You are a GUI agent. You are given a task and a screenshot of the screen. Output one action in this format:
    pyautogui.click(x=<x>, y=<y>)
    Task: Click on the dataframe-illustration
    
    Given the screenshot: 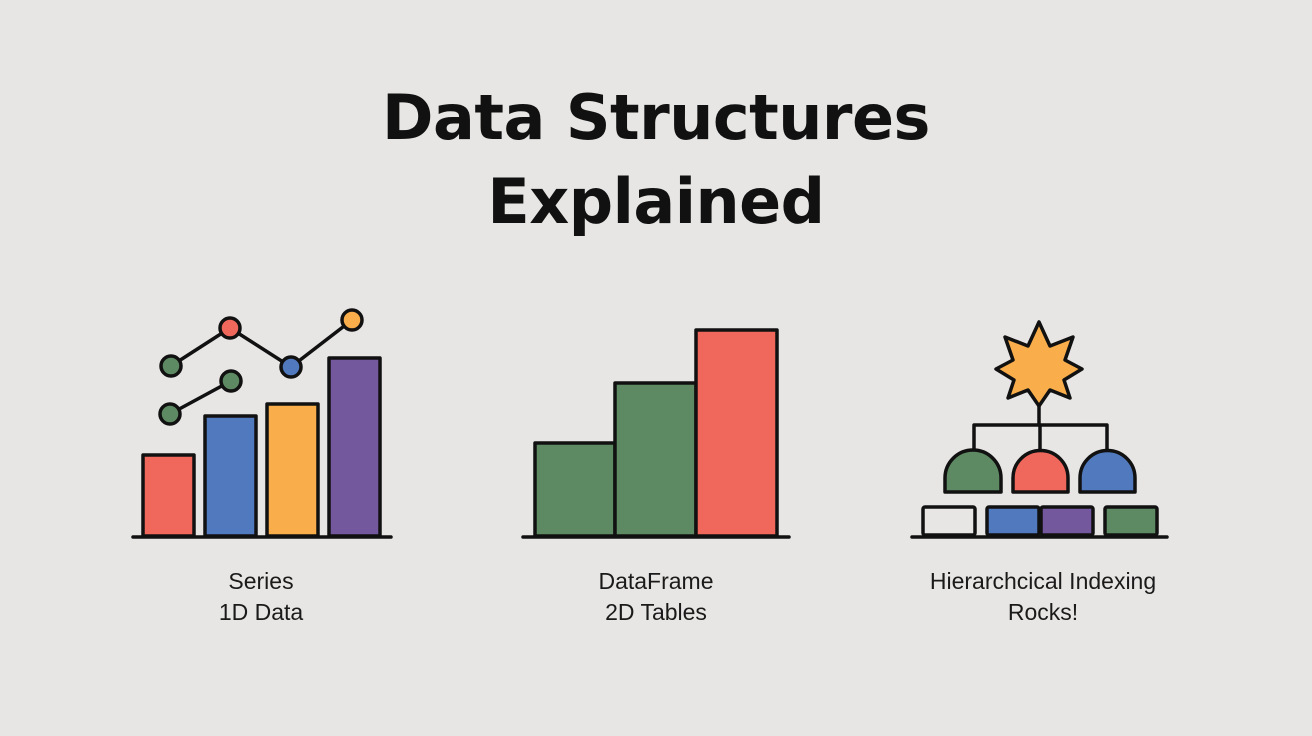 What is the action you would take?
    pyautogui.click(x=656, y=433)
    